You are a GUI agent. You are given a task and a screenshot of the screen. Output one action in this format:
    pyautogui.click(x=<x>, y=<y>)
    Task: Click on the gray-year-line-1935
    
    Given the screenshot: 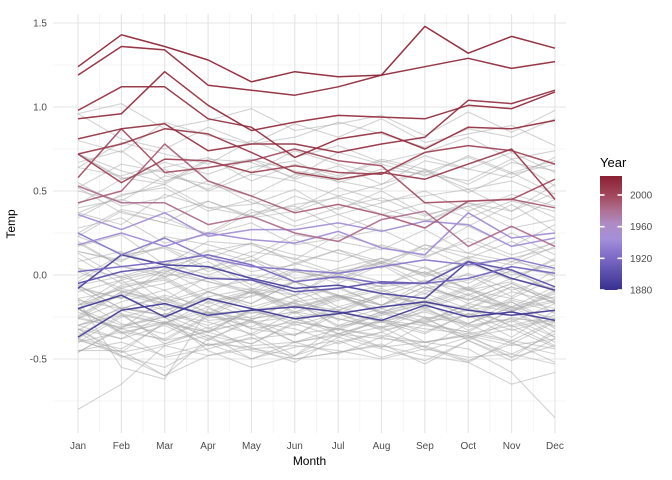 What is the action you would take?
    pyautogui.click(x=316, y=338)
    